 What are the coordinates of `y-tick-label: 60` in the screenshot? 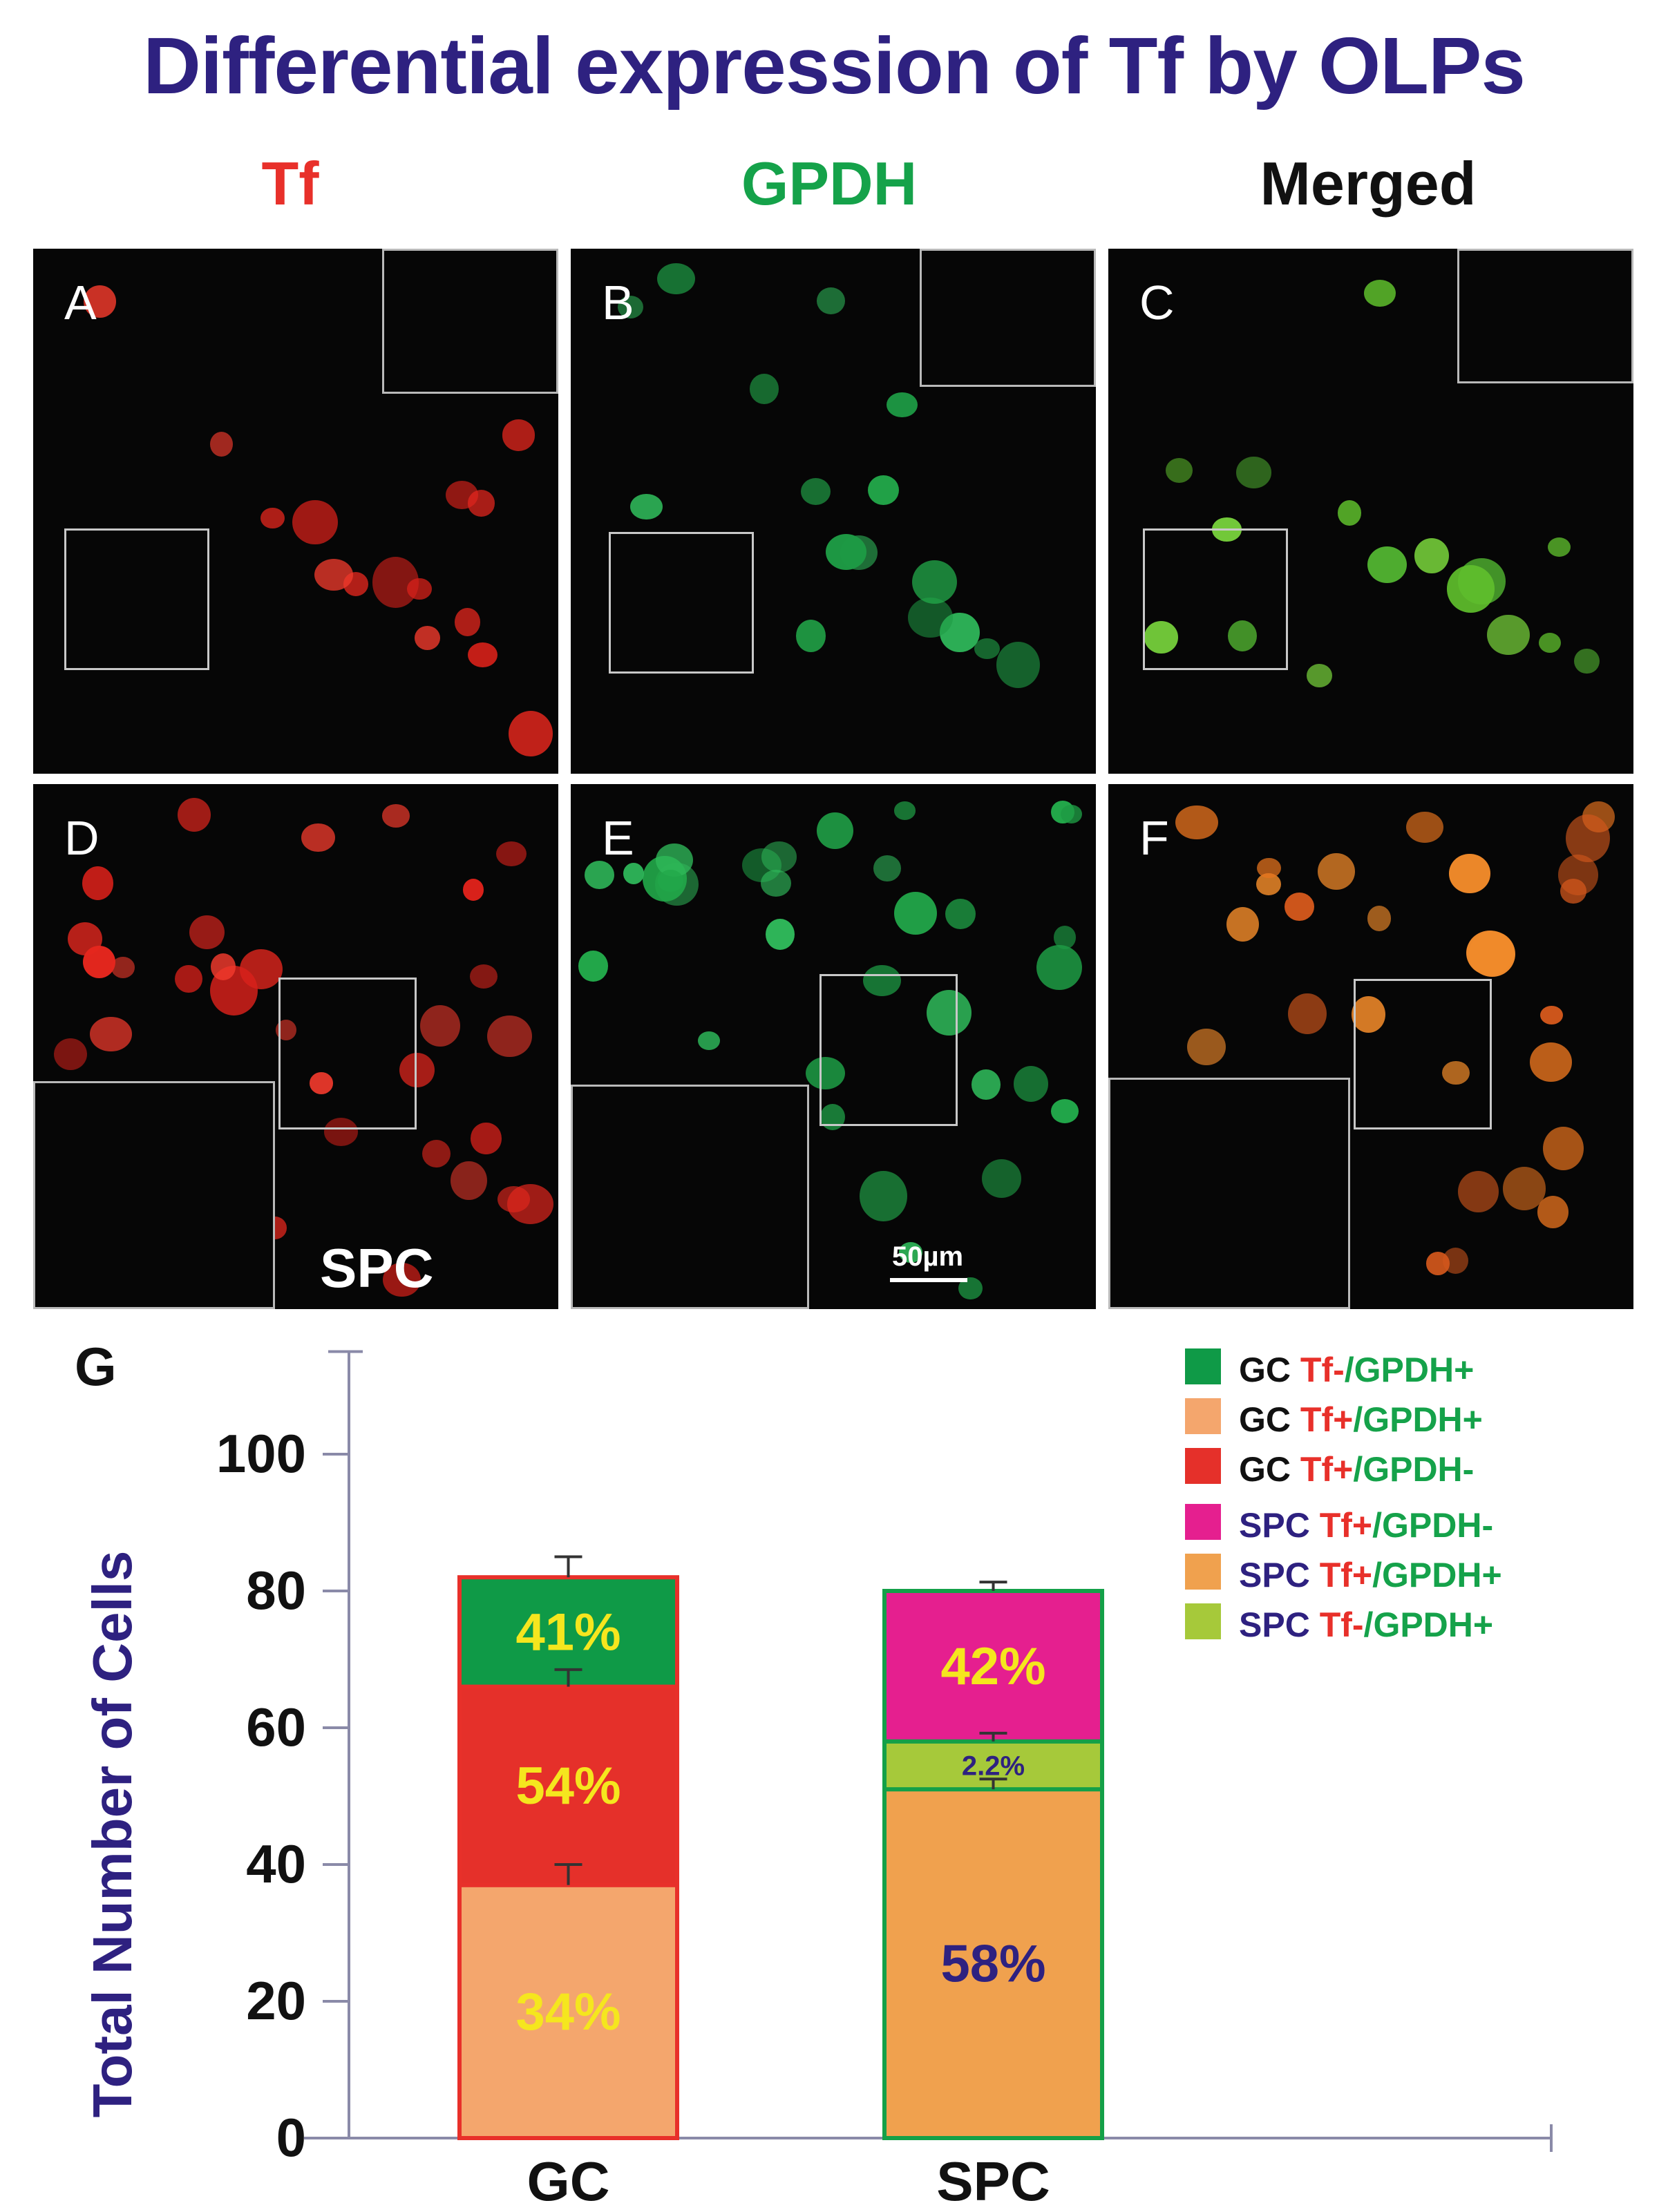 It's located at (276, 1727).